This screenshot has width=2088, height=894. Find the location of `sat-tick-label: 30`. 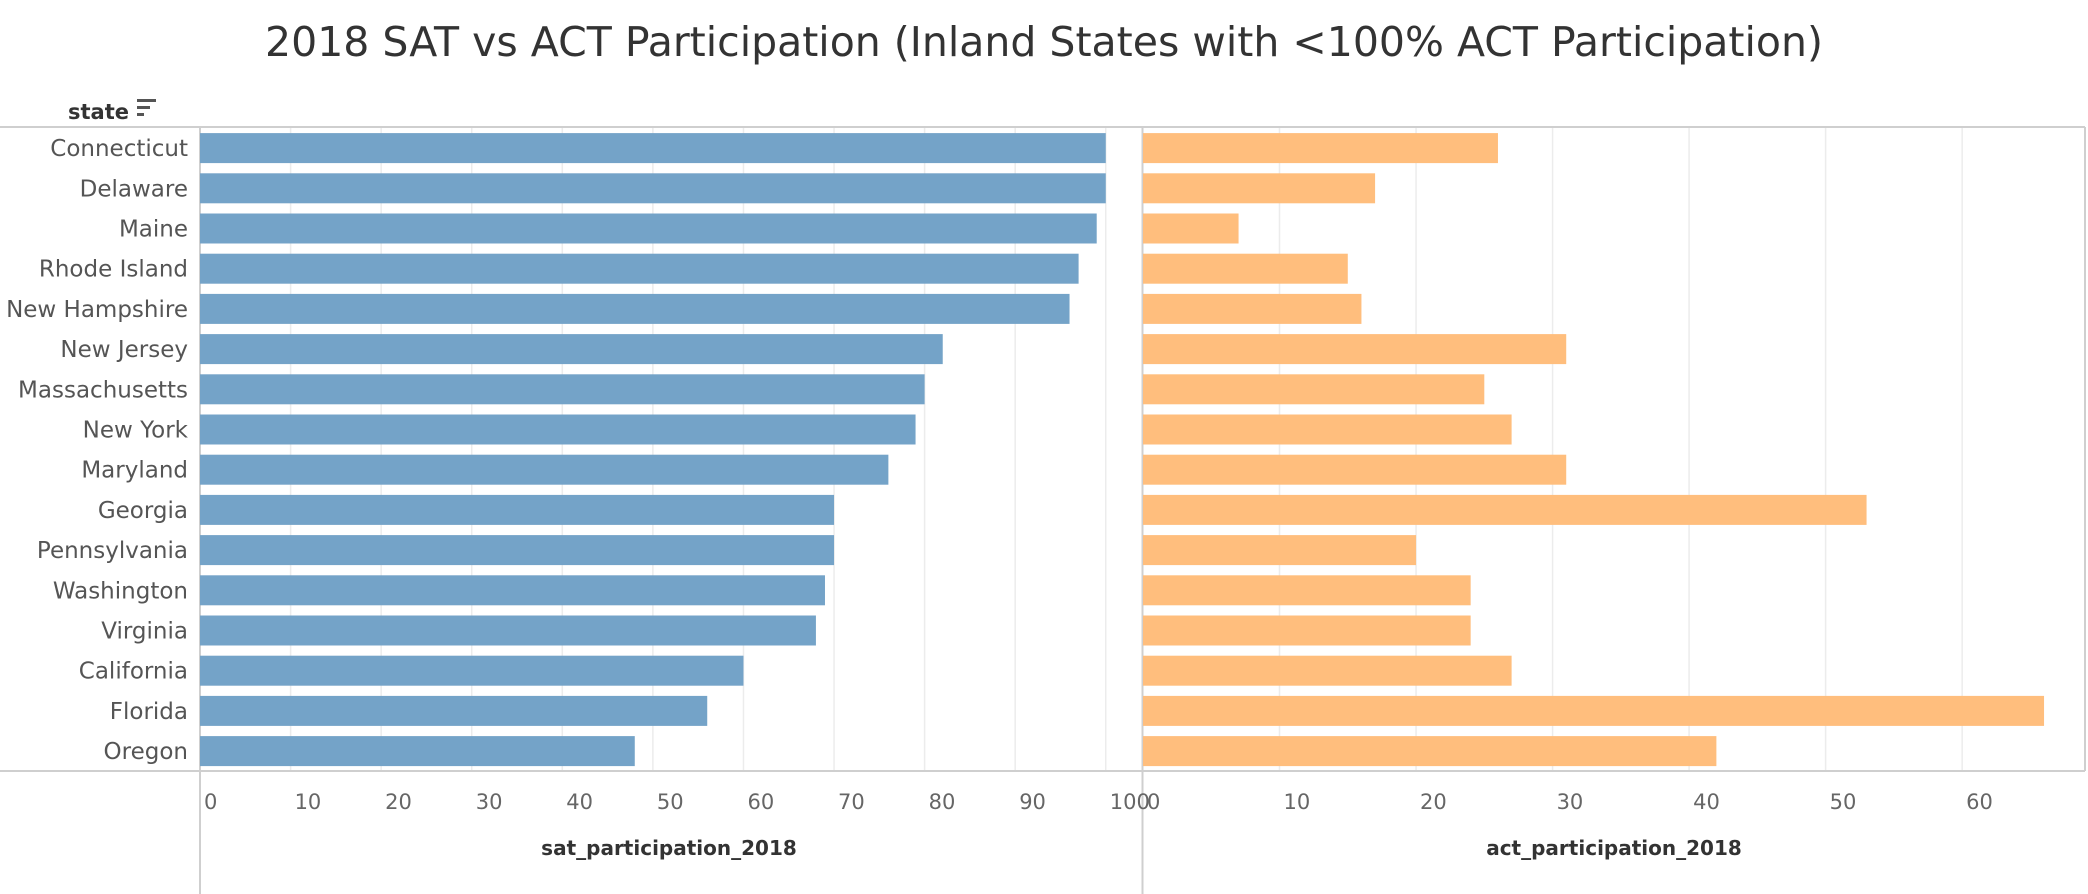

sat-tick-label: 30 is located at coordinates (489, 802).